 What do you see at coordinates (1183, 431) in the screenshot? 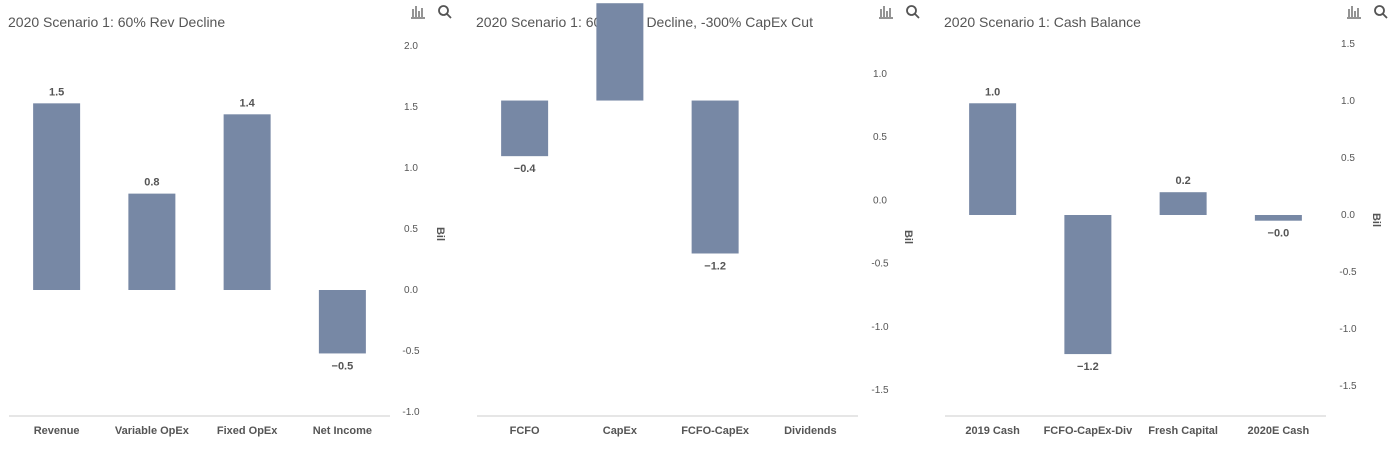
I see `x-tick-label: Fresh Capital` at bounding box center [1183, 431].